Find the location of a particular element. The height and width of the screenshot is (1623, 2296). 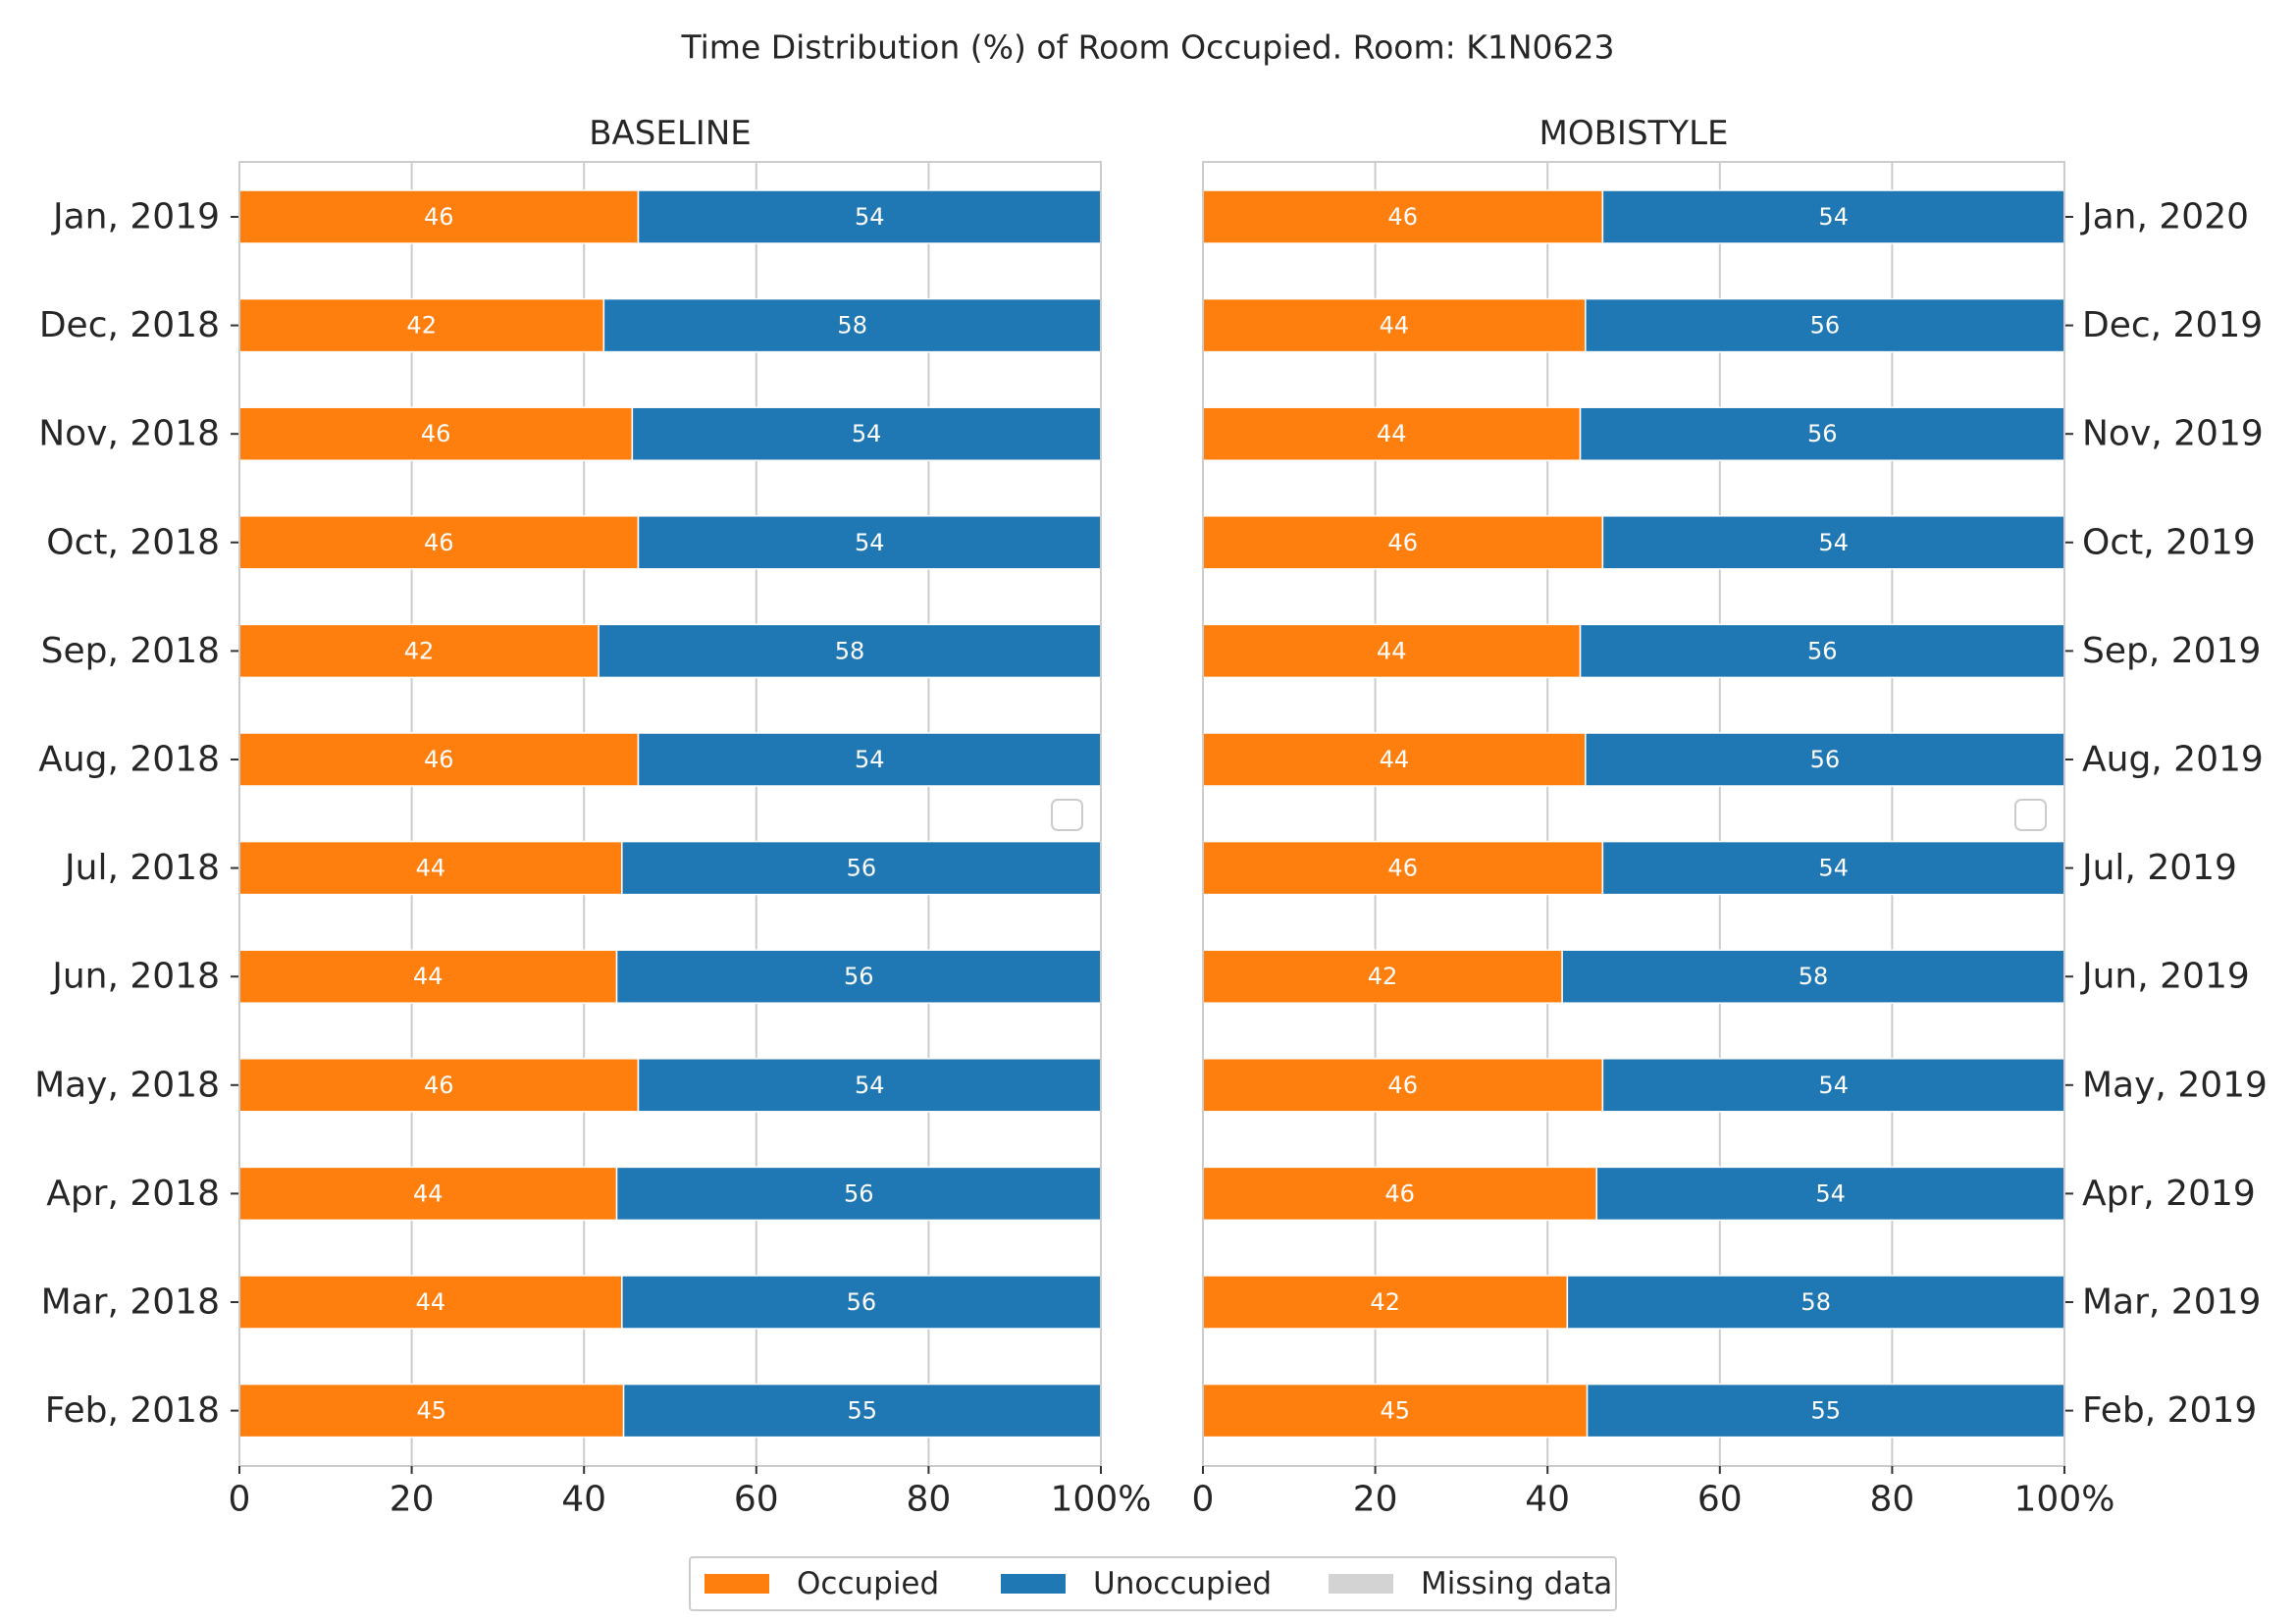

category-label: Jan, 2020 is located at coordinates (2164, 217).